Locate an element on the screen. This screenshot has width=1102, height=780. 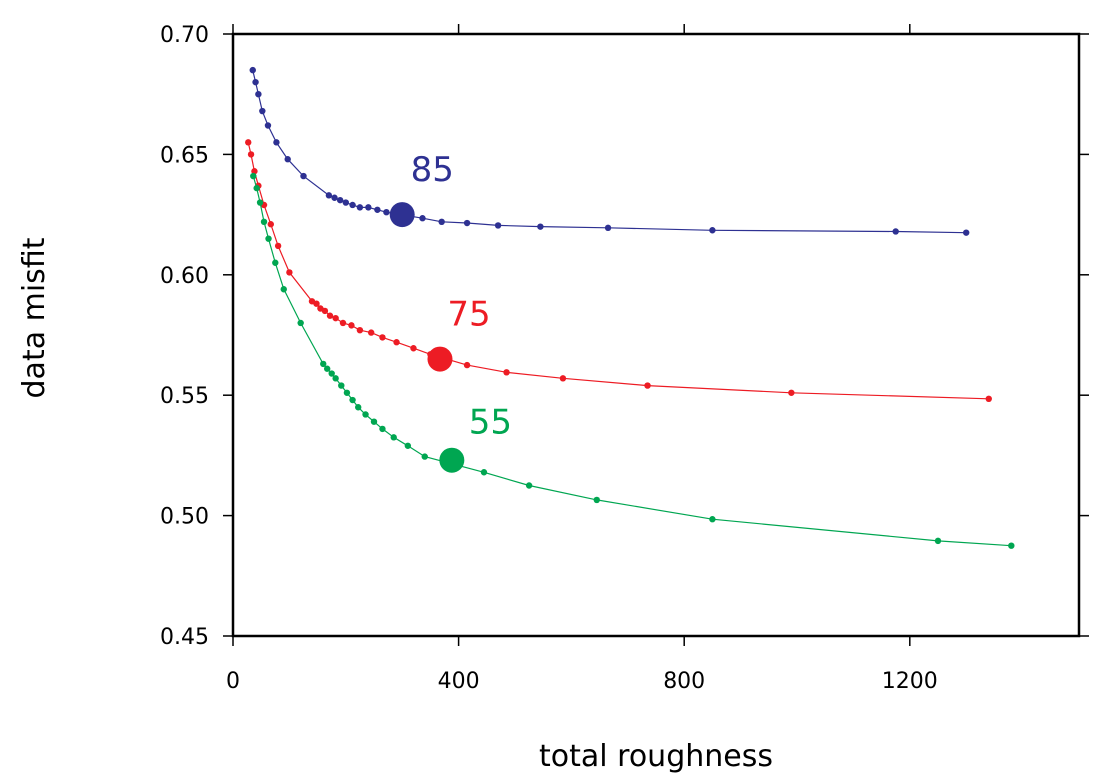
series-annotation-55: 55 is located at coordinates (490, 423).